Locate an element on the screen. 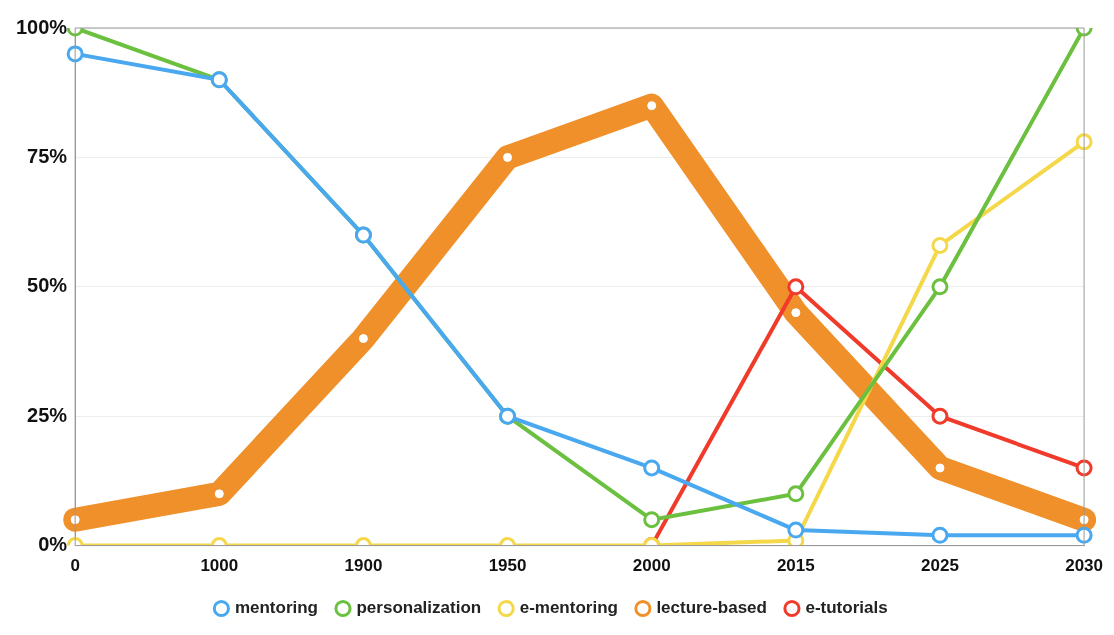 The width and height of the screenshot is (1114, 635). y-tick-label: 100% is located at coordinates (42, 26).